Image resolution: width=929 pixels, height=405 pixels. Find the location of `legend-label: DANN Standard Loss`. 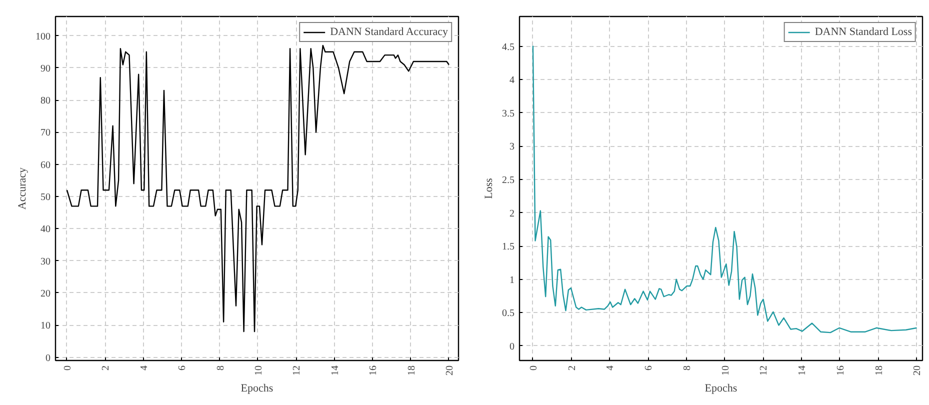

legend-label: DANN Standard Loss is located at coordinates (863, 32).